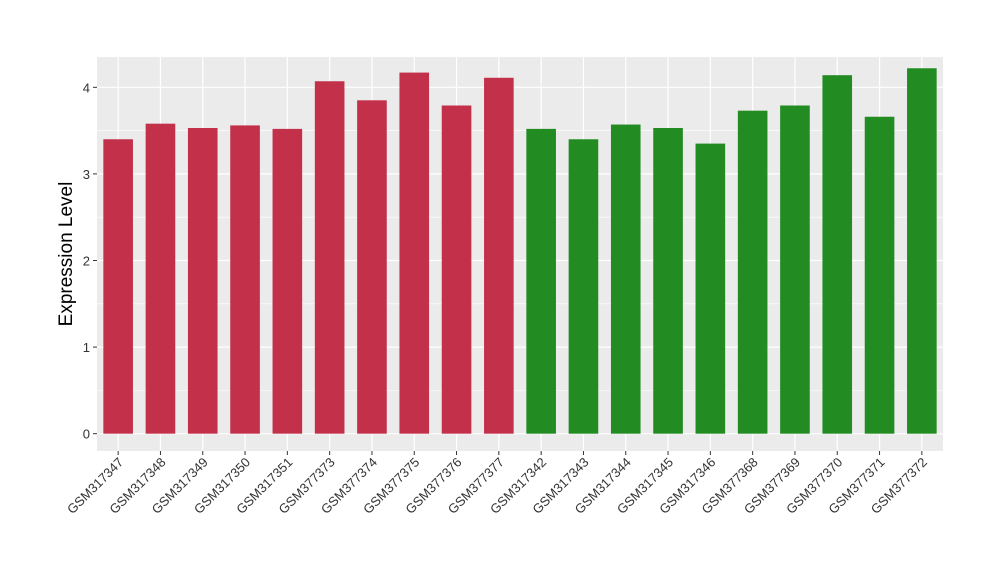 The image size is (1000, 585). Describe the element at coordinates (66, 254) in the screenshot. I see `y-axis-label: Expression Level` at that location.